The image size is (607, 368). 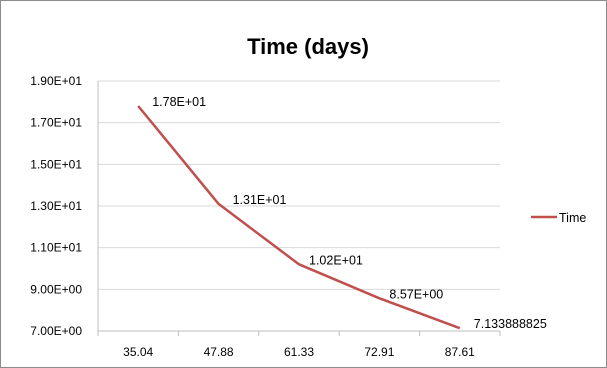 What do you see at coordinates (56, 289) in the screenshot?
I see `y-tick-label: 9.00E+00` at bounding box center [56, 289].